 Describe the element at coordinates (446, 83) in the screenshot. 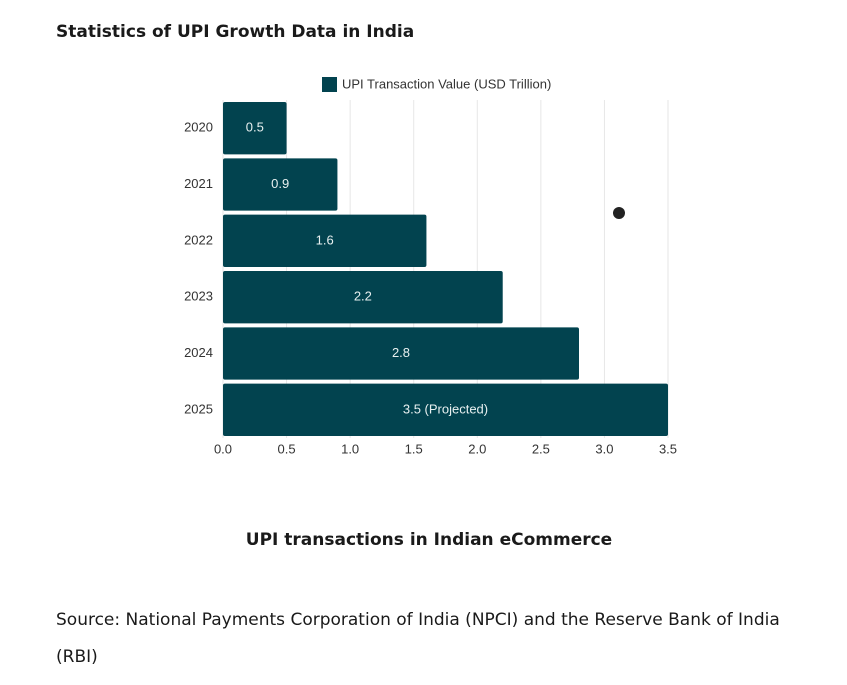

I see `legend-label: UPI Transaction Value (USD Trillion)` at that location.